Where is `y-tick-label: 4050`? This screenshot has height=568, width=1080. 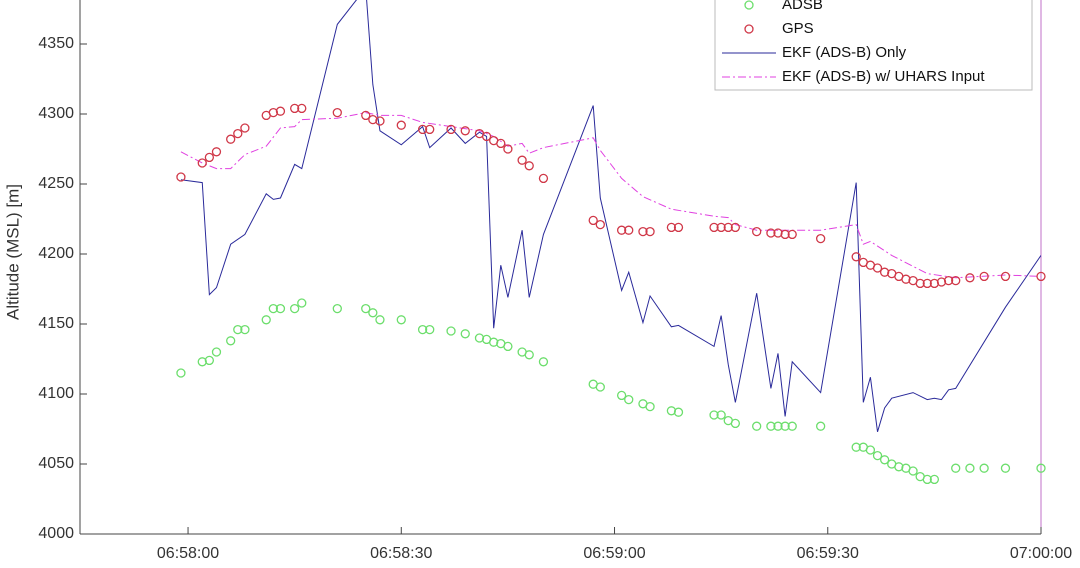 y-tick-label: 4050 is located at coordinates (56, 463).